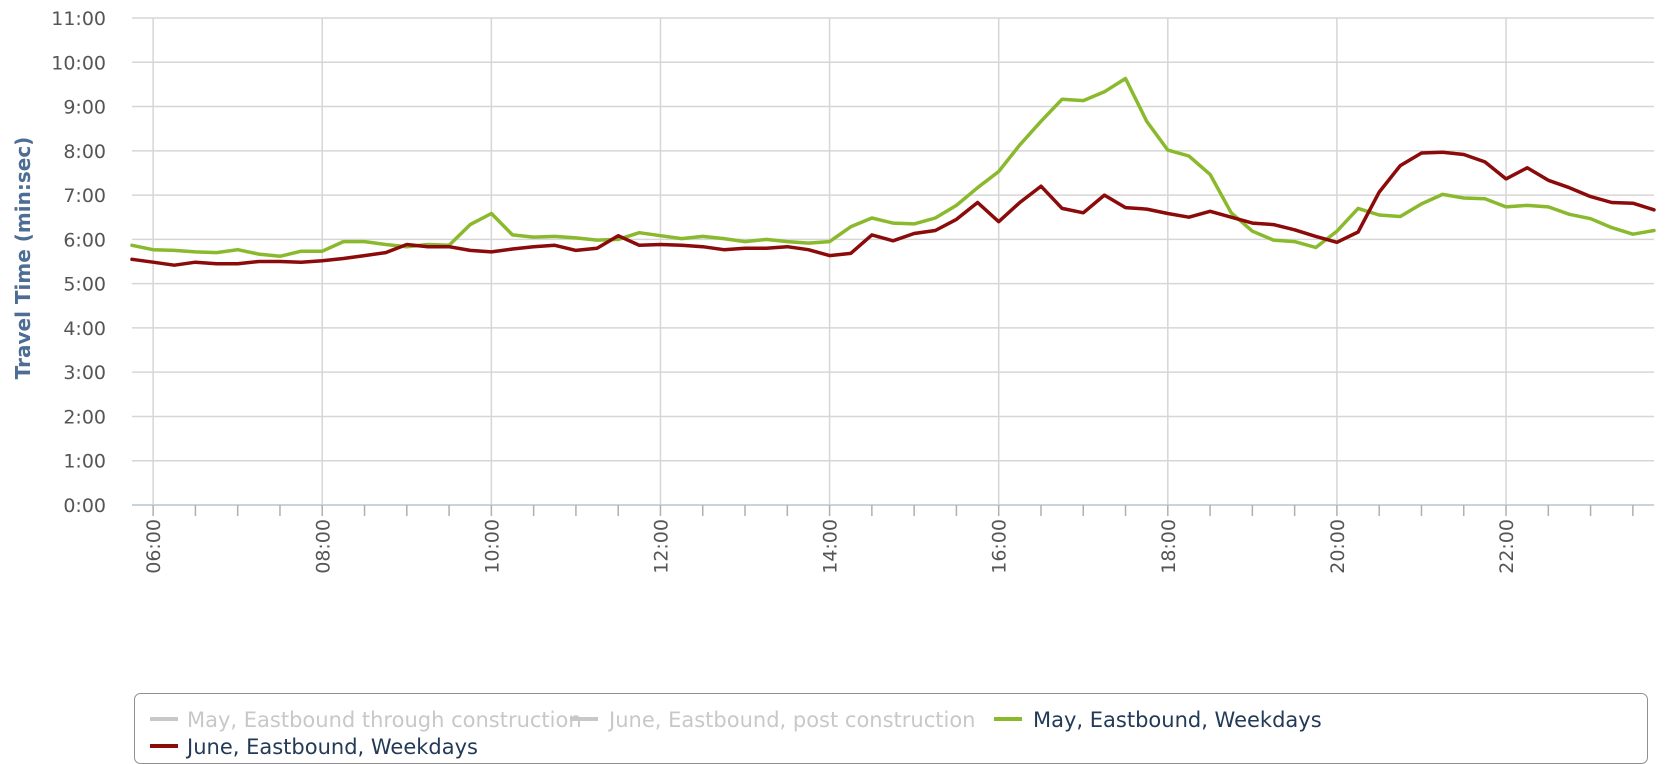  Describe the element at coordinates (84, 506) in the screenshot. I see `y-tick-label: 0:00` at that location.